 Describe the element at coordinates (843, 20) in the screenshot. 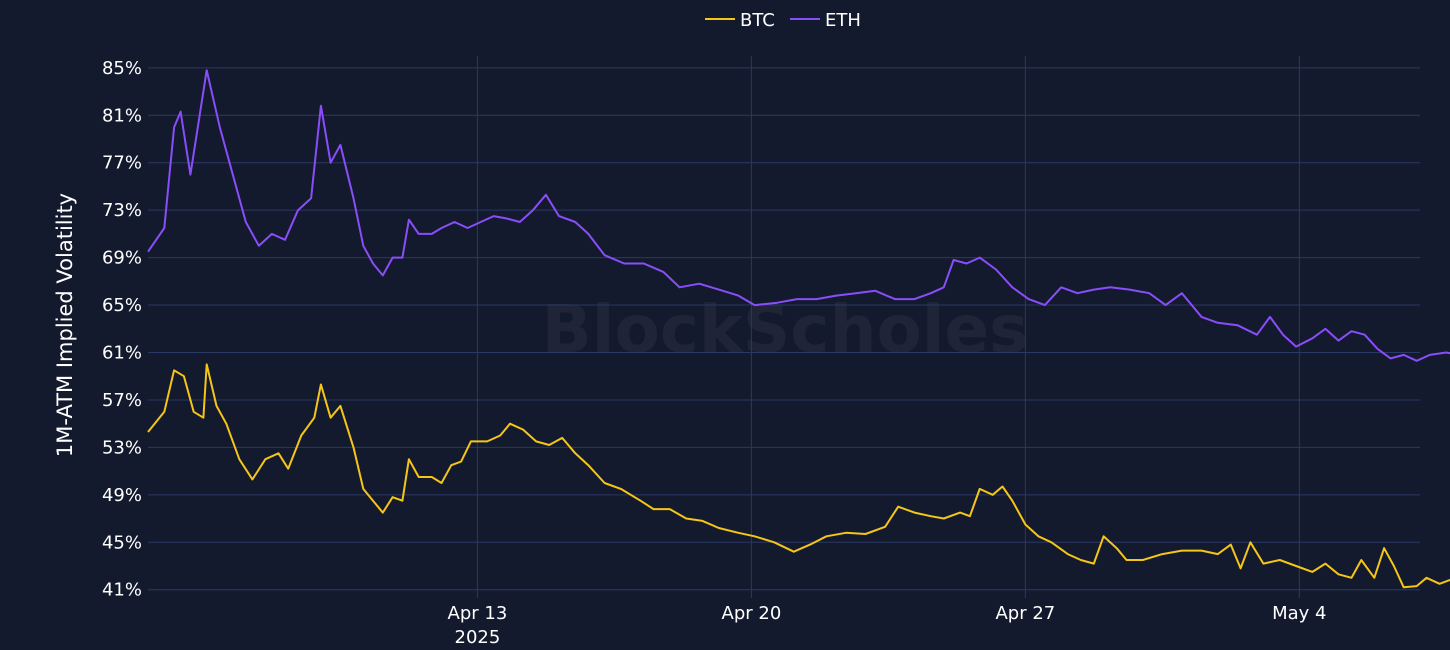

I see `legend-label: ETH` at that location.